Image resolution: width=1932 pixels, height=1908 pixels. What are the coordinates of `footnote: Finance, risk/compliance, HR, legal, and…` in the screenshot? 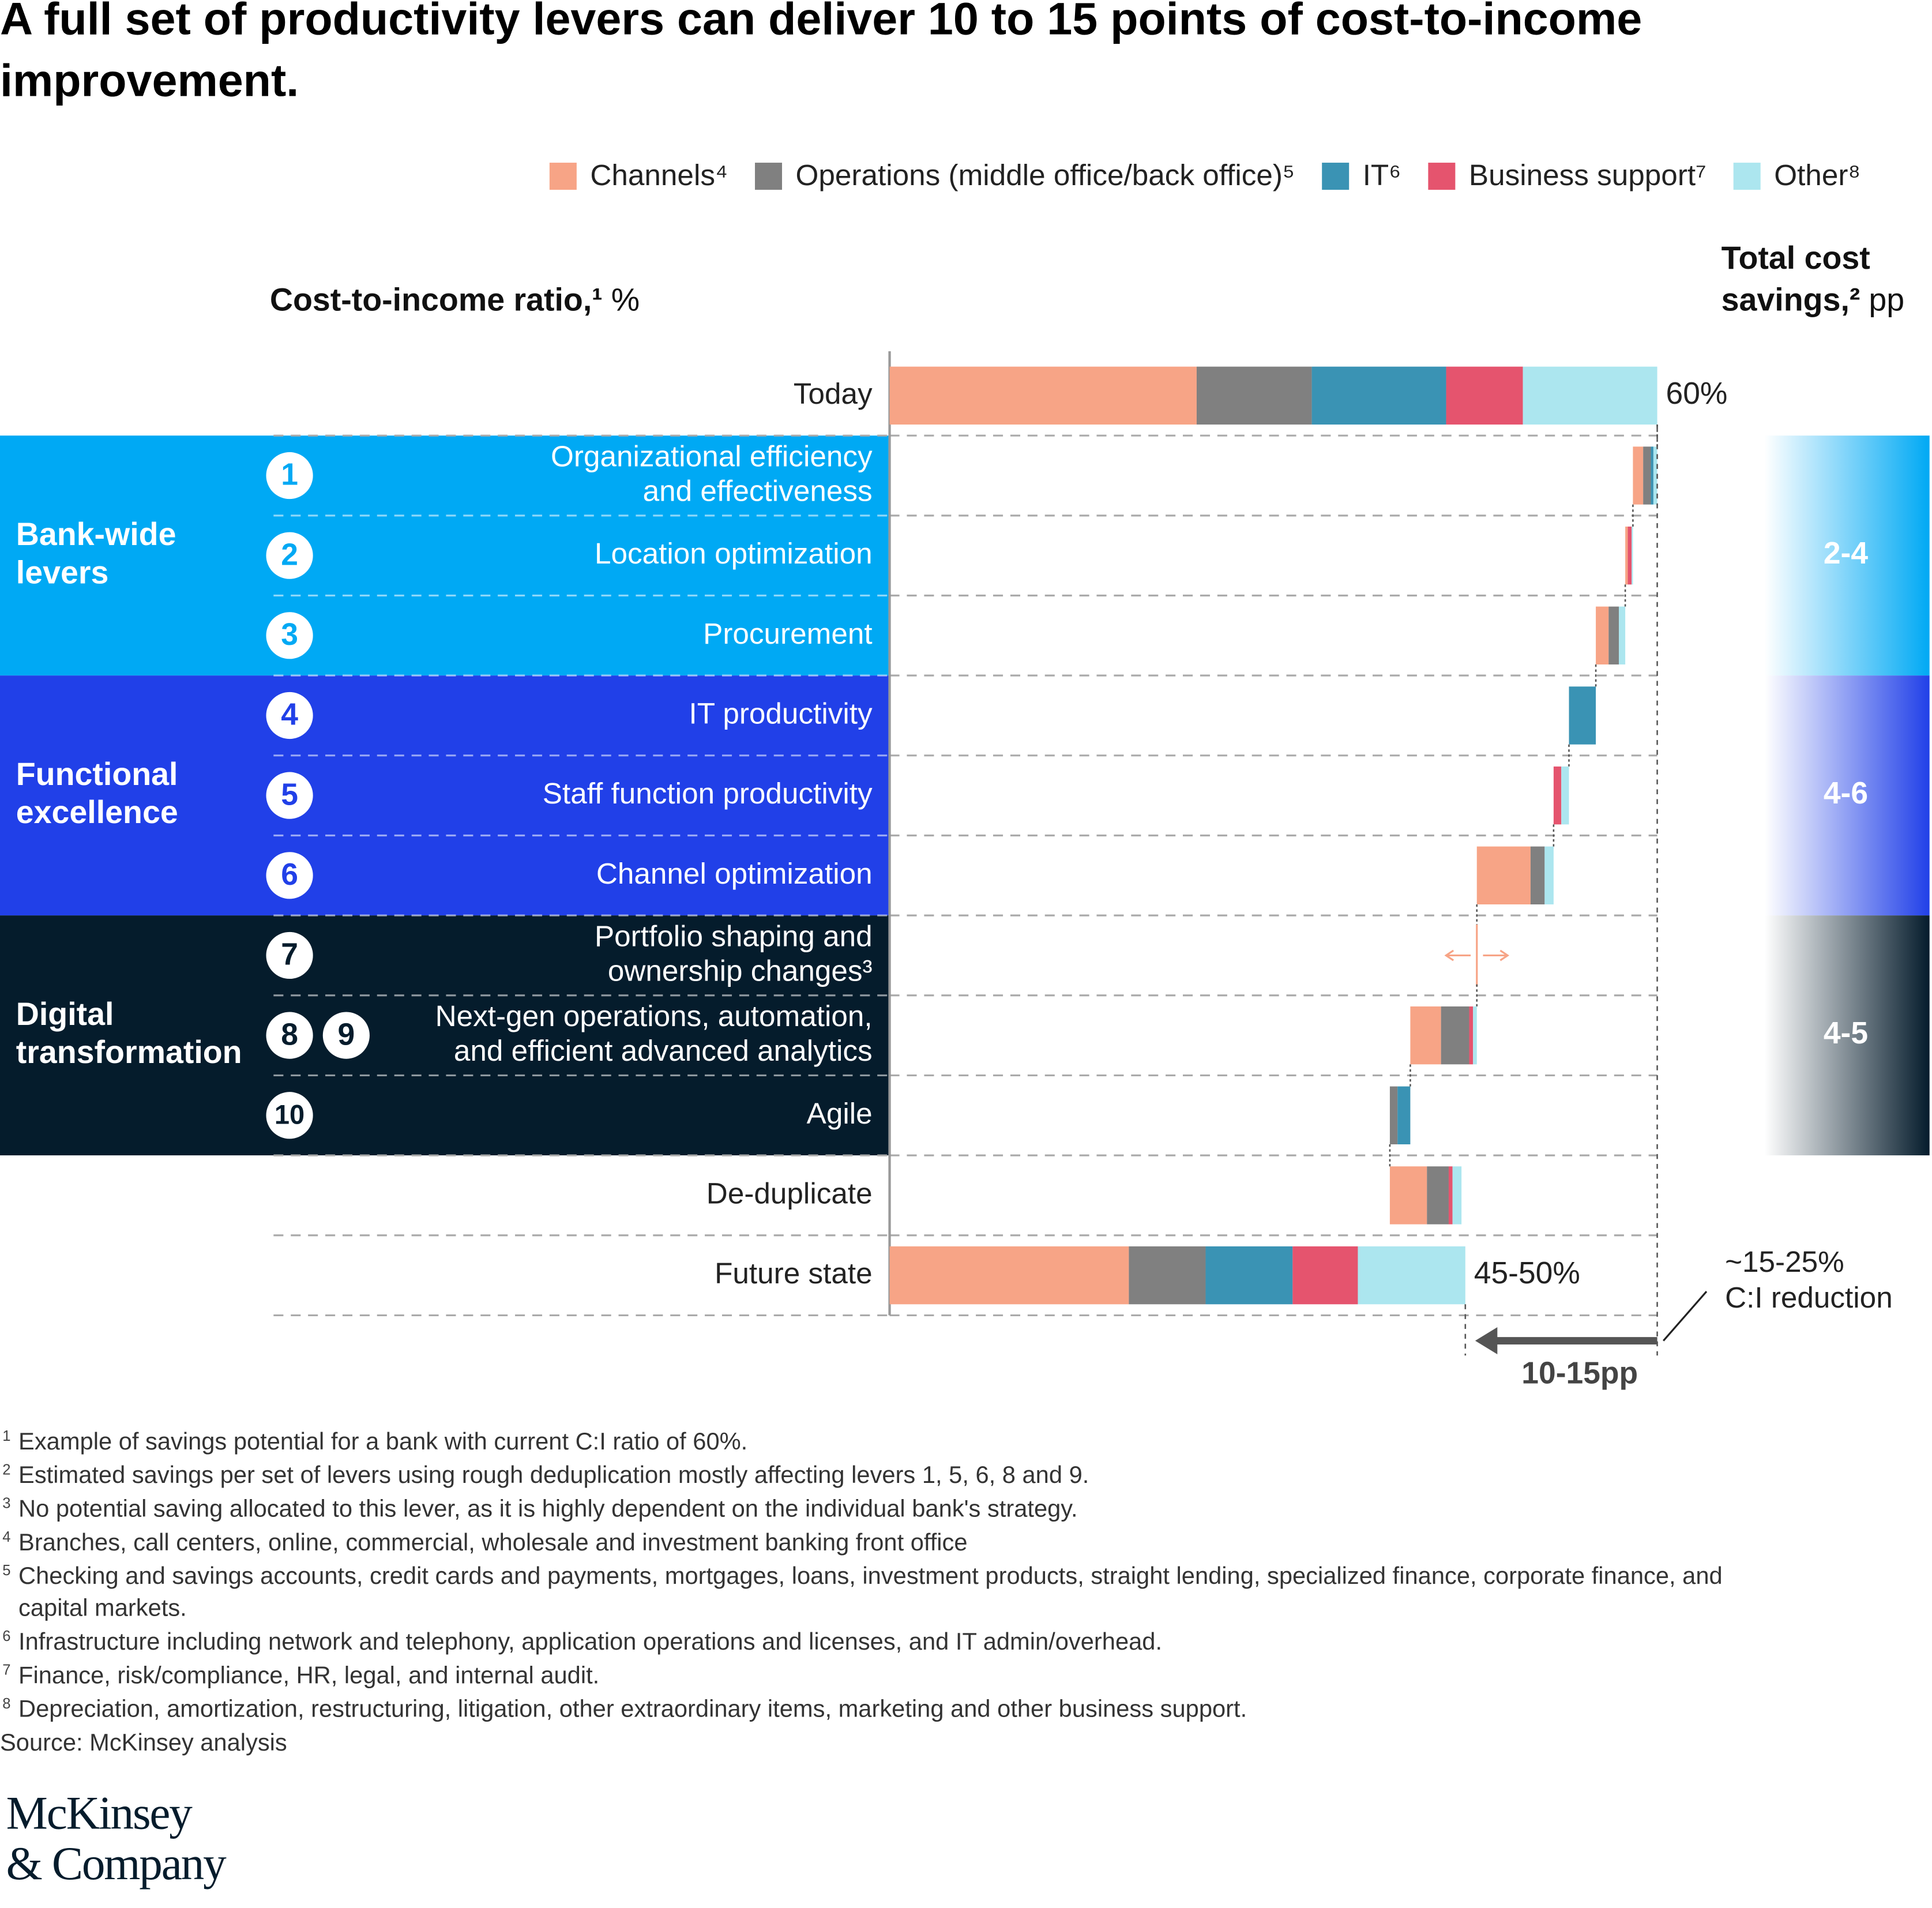 It's located at (308, 1674).